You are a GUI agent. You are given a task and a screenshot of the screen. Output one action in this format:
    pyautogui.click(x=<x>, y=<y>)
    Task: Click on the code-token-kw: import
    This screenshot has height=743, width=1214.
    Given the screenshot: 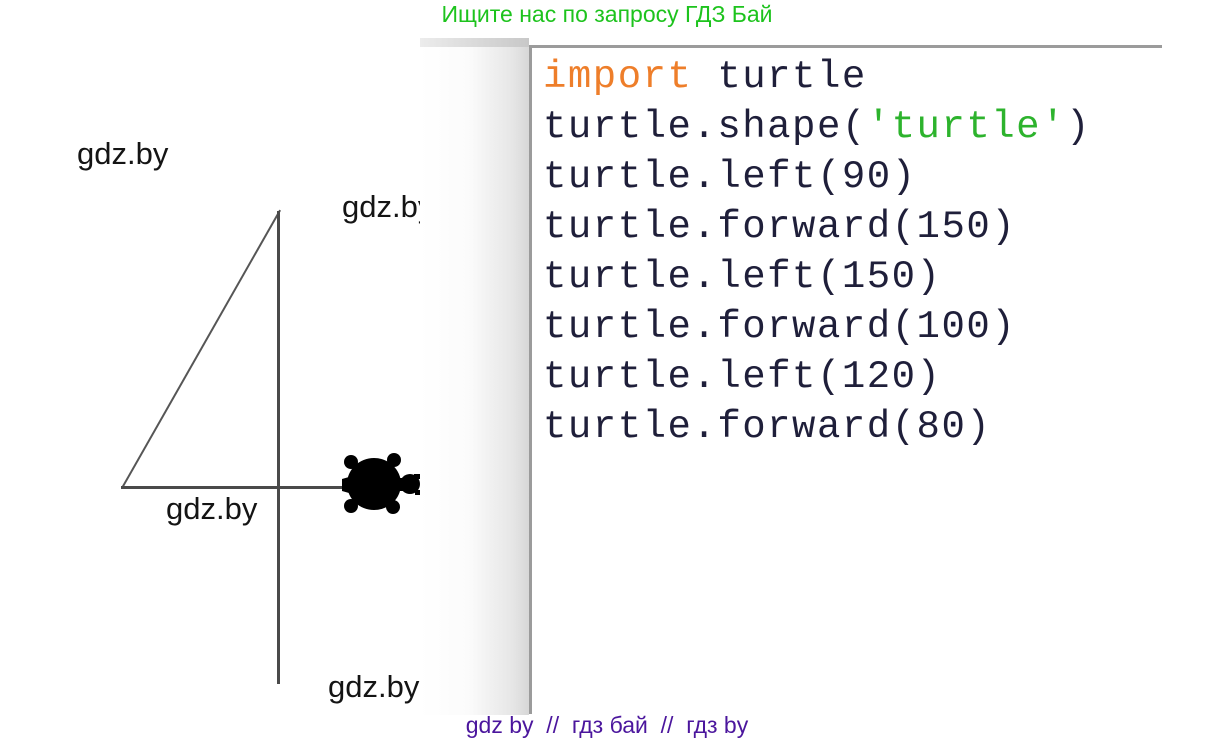 What is the action you would take?
    pyautogui.click(x=618, y=77)
    